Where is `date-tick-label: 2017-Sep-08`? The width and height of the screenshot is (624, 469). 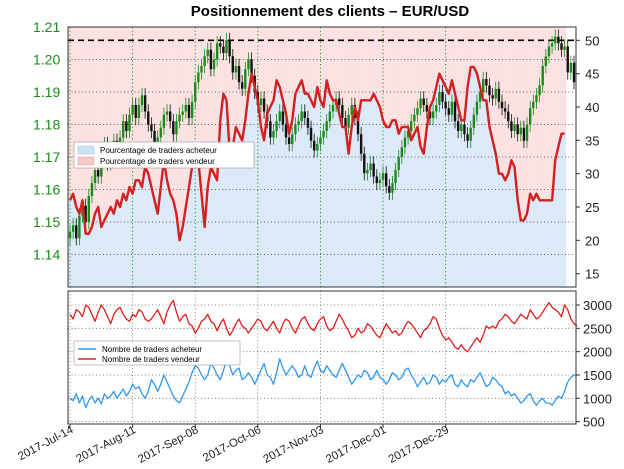 date-tick-label: 2017-Sep-08 is located at coordinates (168, 445).